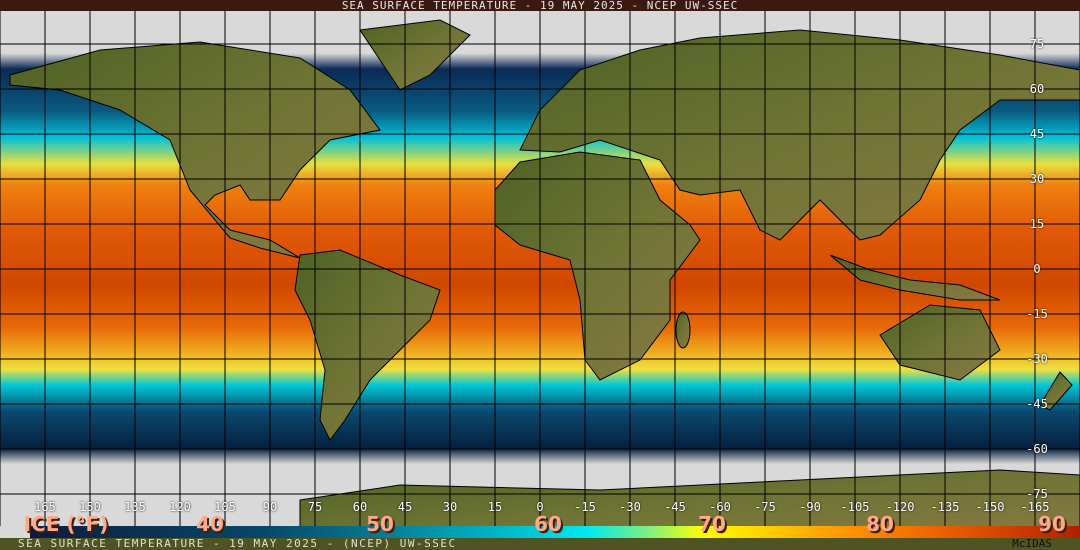 The width and height of the screenshot is (1080, 550). What do you see at coordinates (1037, 404) in the screenshot?
I see `latitude-label: -45` at bounding box center [1037, 404].